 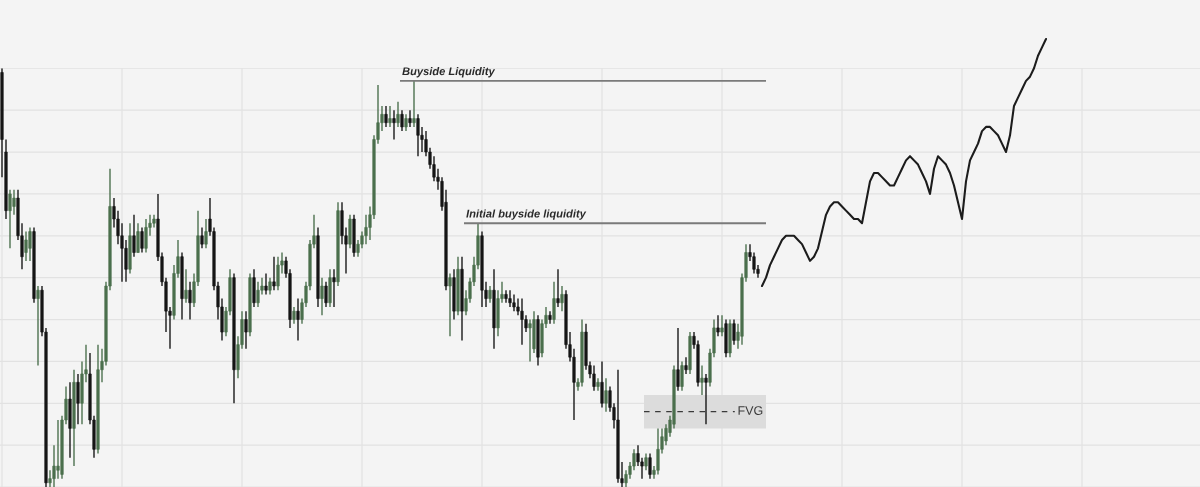 What do you see at coordinates (526, 214) in the screenshot?
I see `ref-line-label: Initial buyside liquidity` at bounding box center [526, 214].